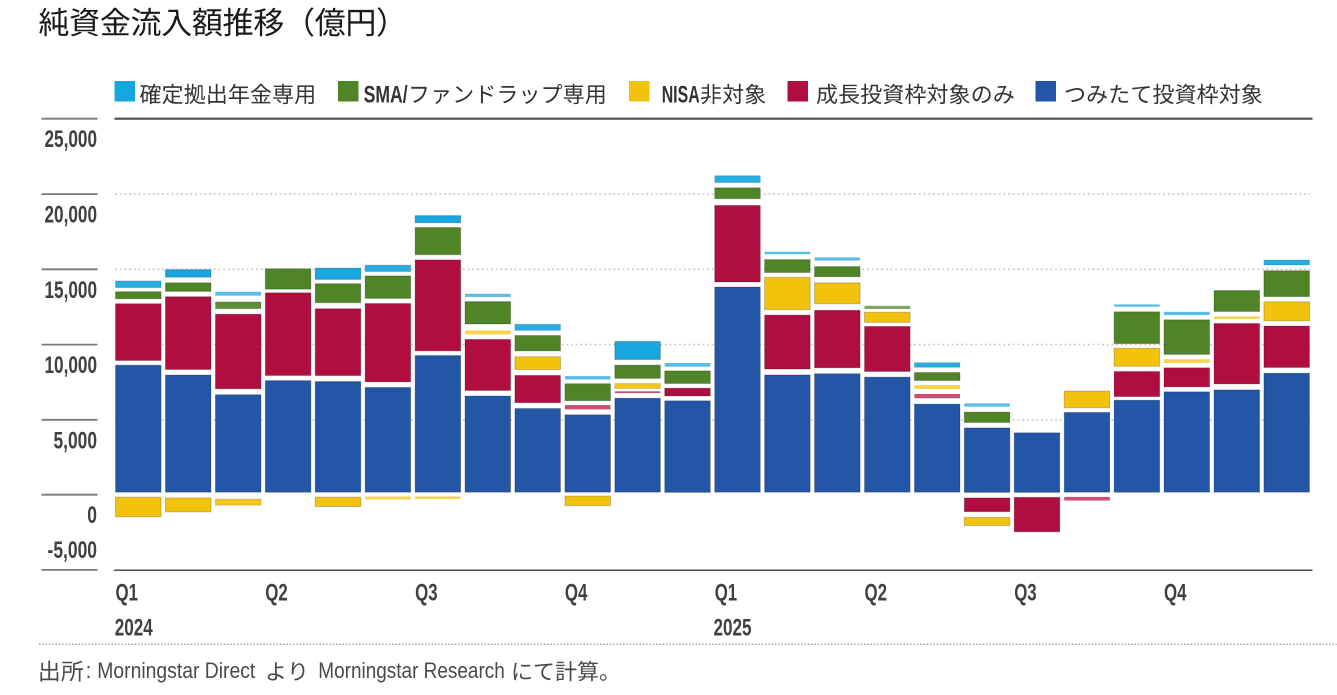 The image size is (1337, 695). What do you see at coordinates (71, 290) in the screenshot?
I see `svg-text: 15,000` at bounding box center [71, 290].